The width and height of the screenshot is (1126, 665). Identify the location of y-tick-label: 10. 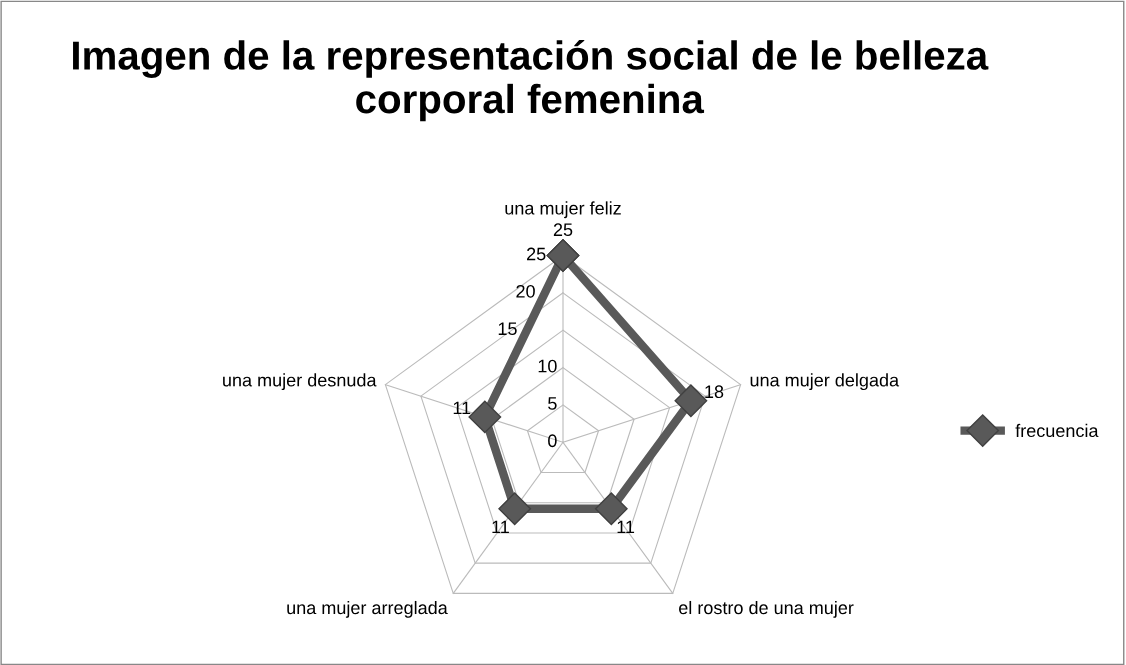
(547, 366).